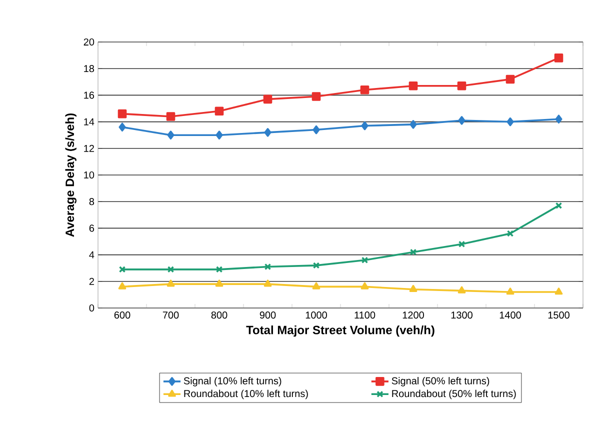 The width and height of the screenshot is (608, 428). I want to click on y-tick-label: 18, so click(89, 68).